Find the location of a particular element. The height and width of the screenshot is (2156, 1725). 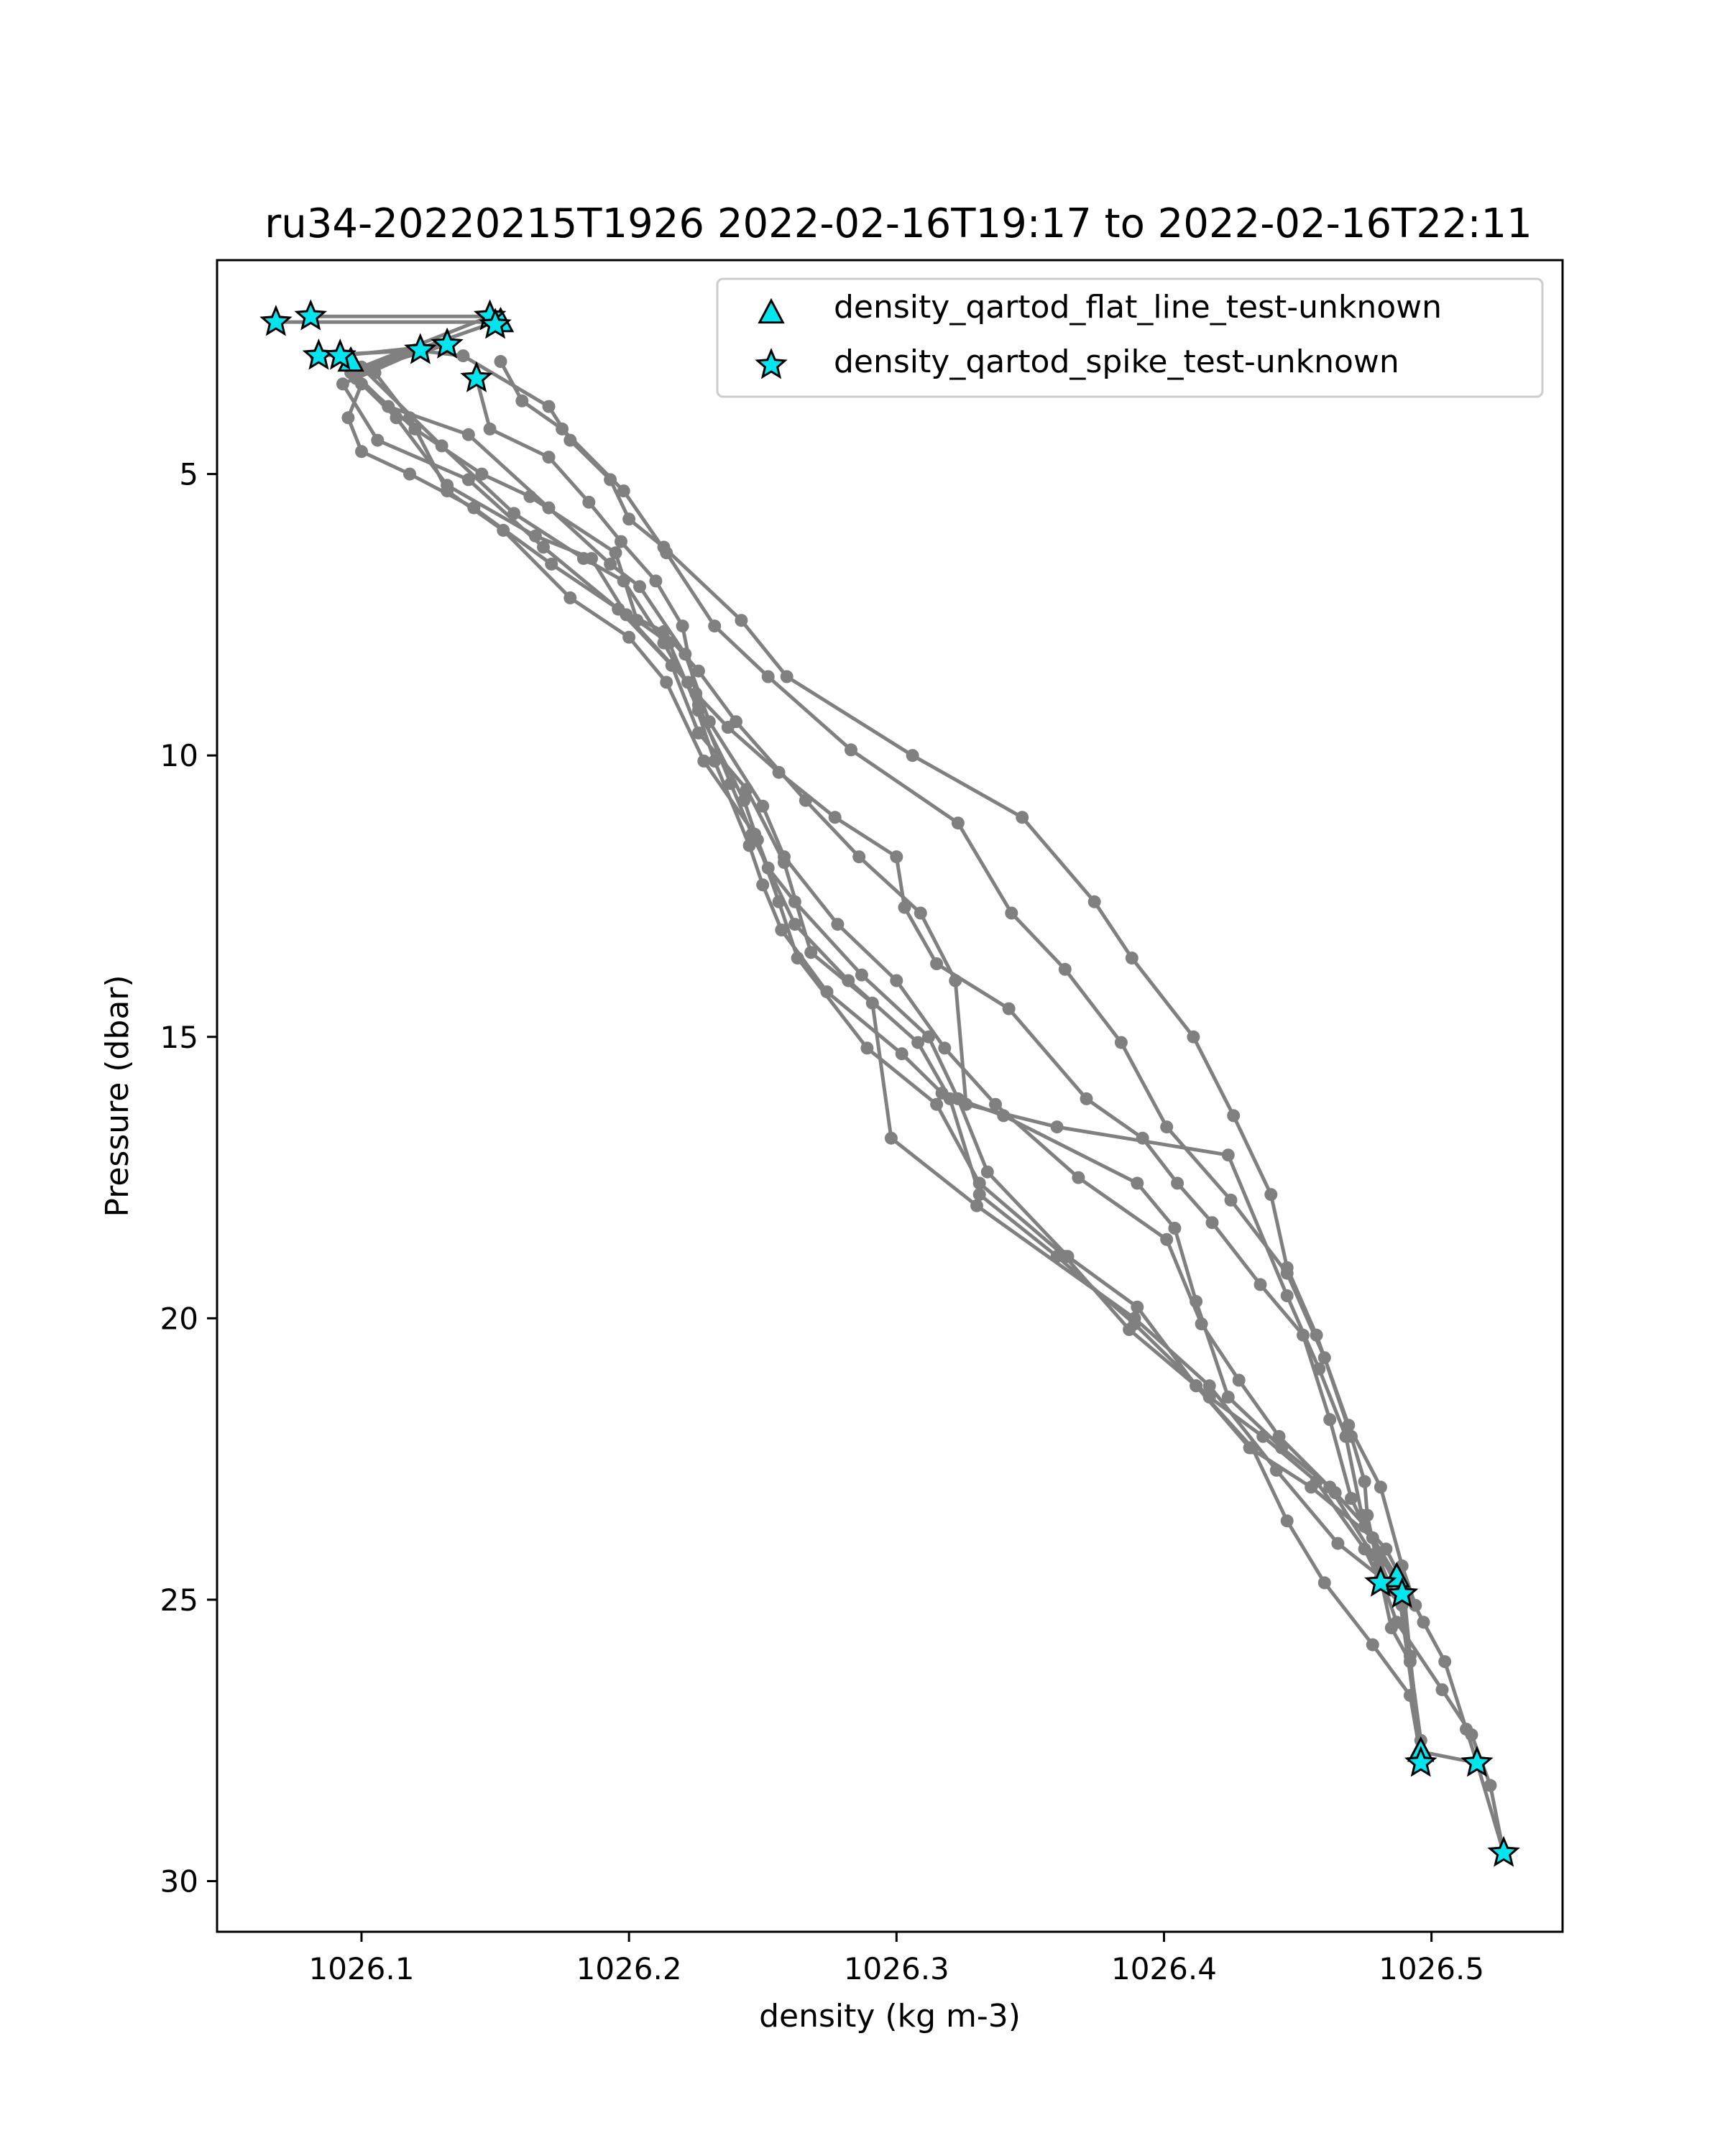

x-tick-label: 1026.2 is located at coordinates (629, 1969).